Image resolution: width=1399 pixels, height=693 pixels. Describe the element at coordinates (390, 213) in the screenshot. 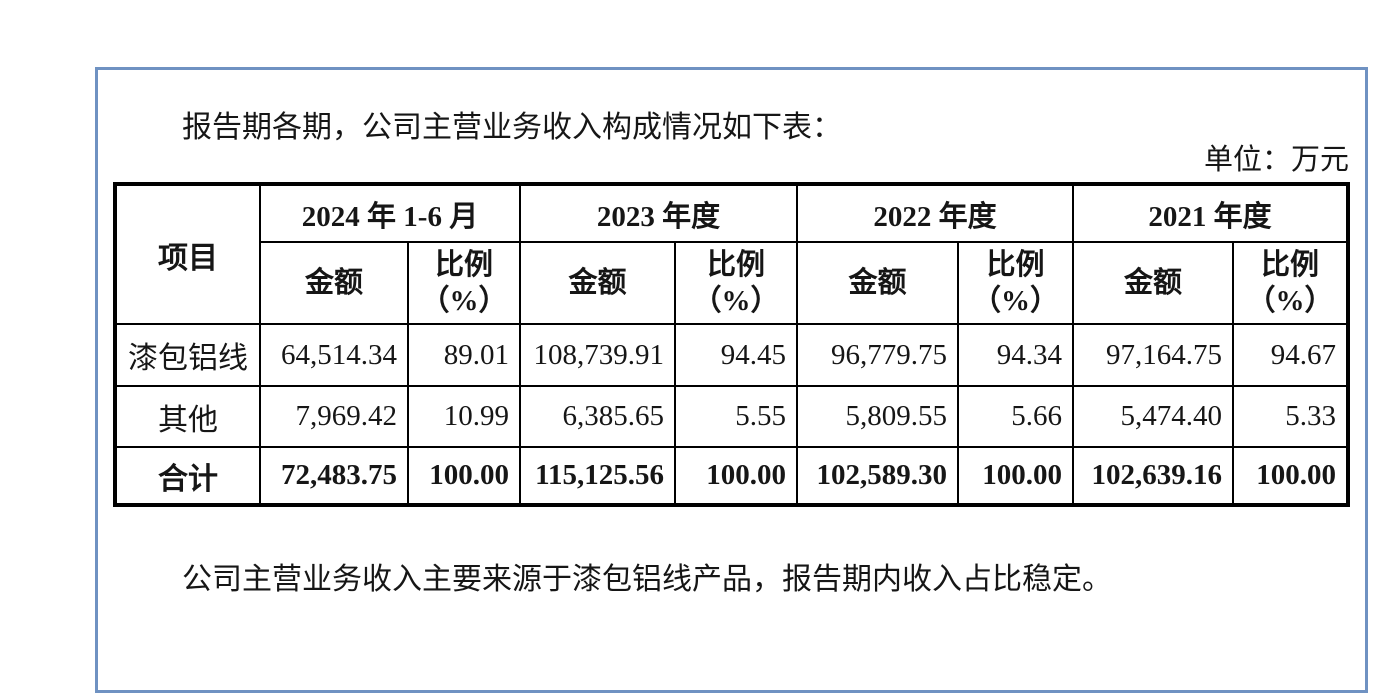

I see `header-period-2024h1: 2024 年 1-6 月` at that location.